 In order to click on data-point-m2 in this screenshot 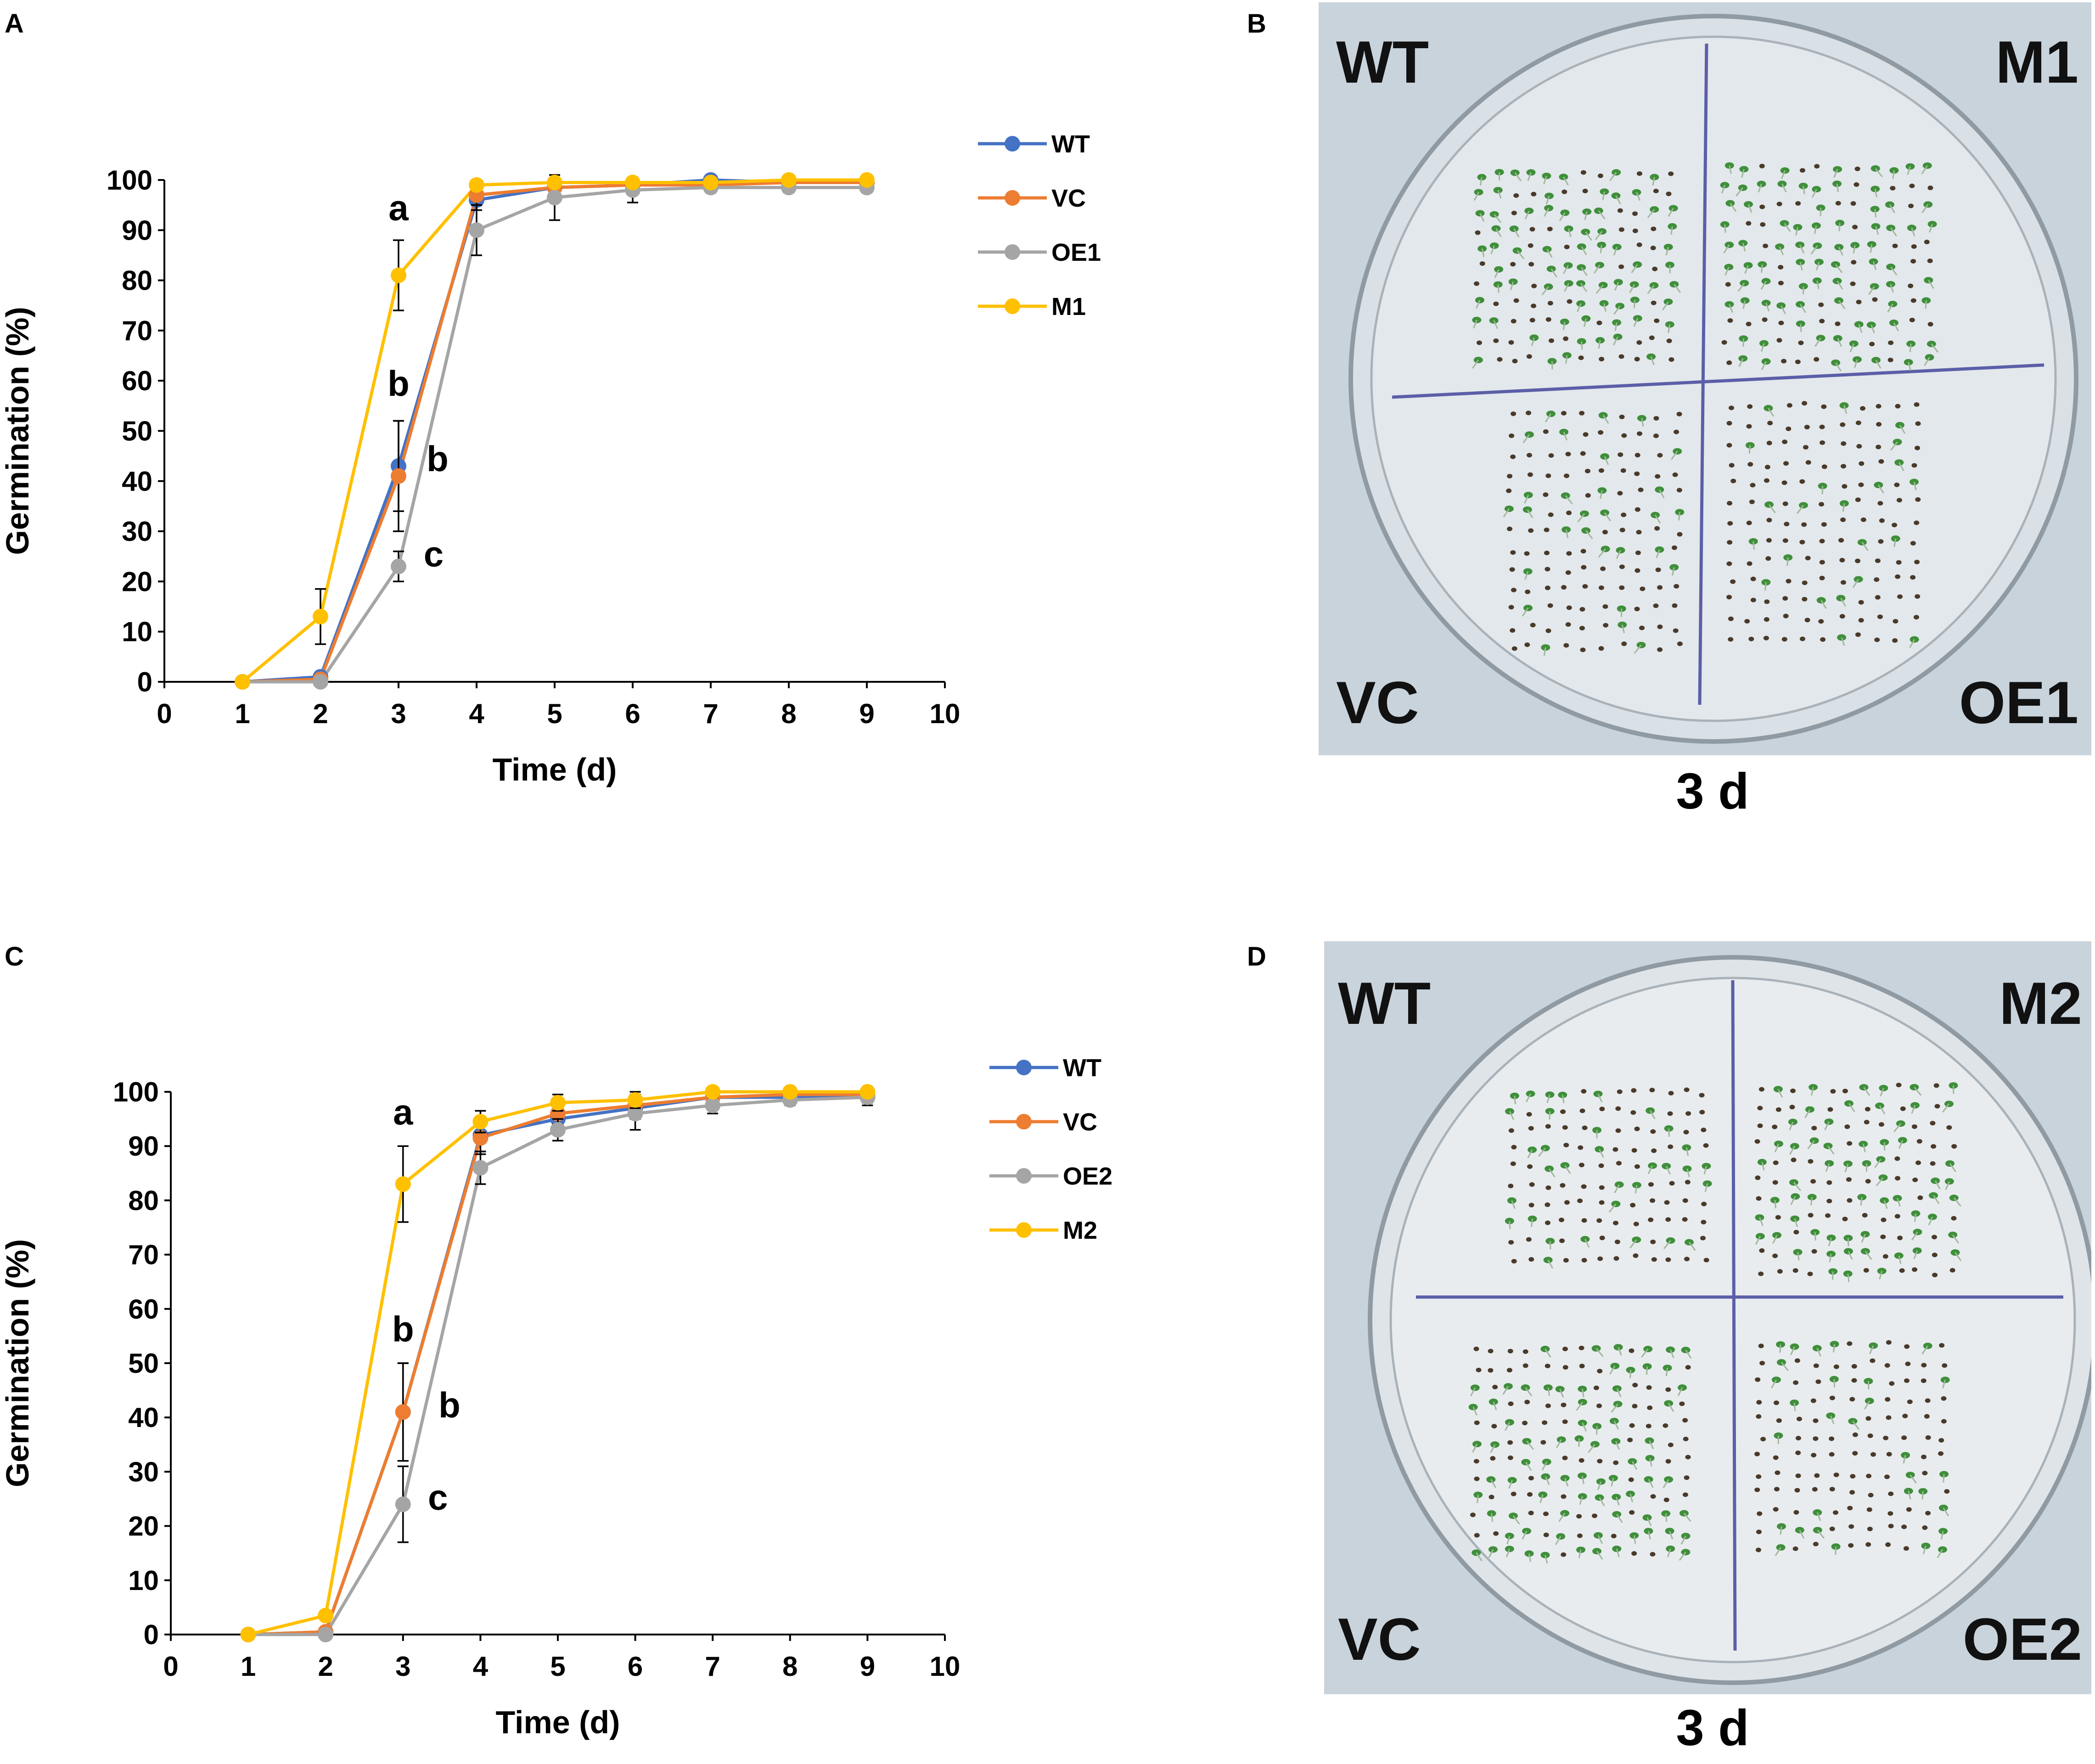, I will do `click(635, 1100)`.